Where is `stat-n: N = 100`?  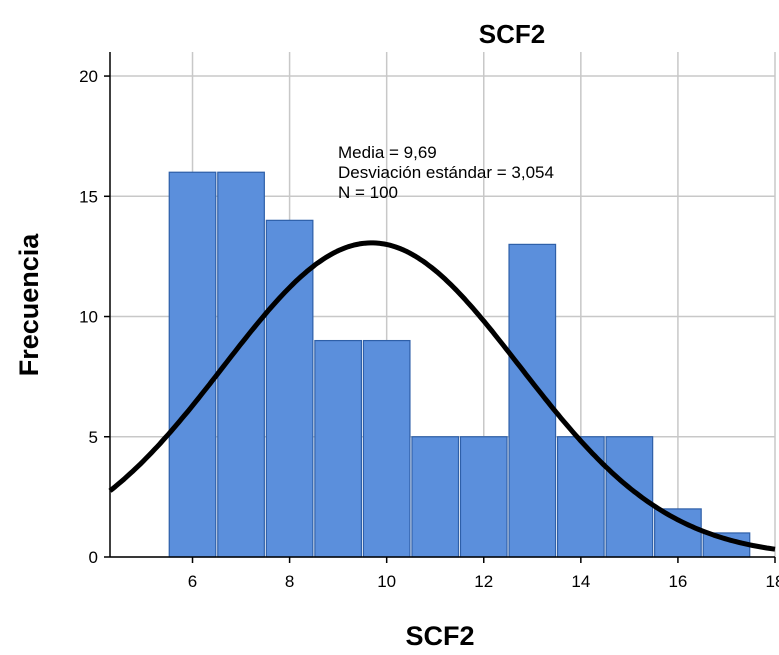
stat-n: N = 100 is located at coordinates (368, 192).